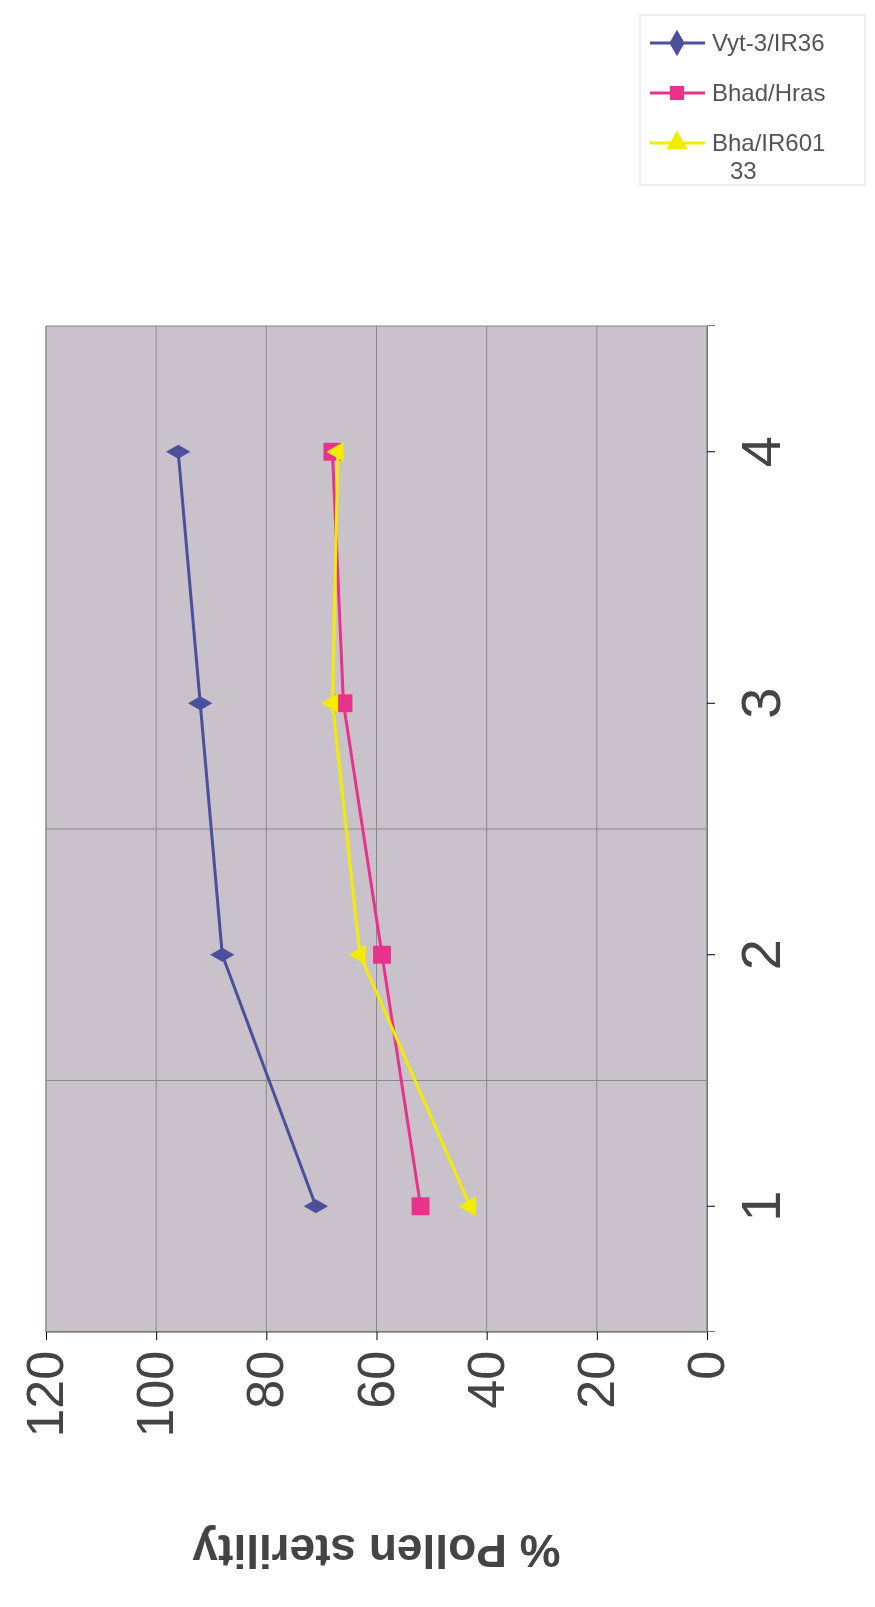  I want to click on x-tick-label: 60, so click(375, 1379).